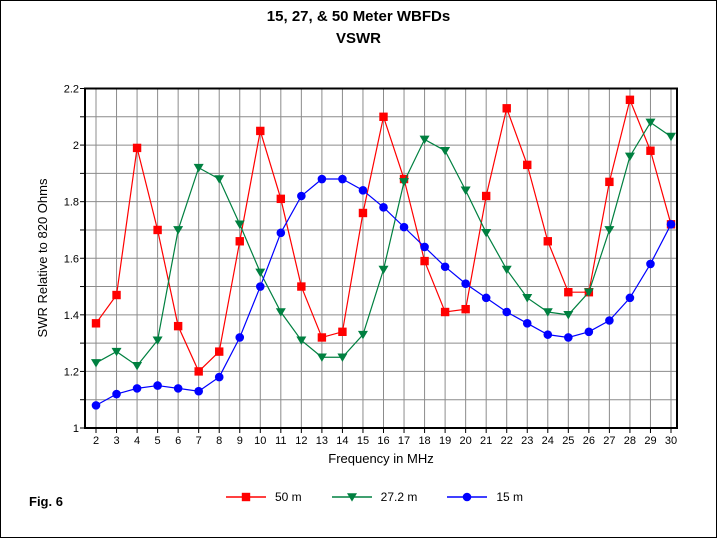 The width and height of the screenshot is (717, 538). What do you see at coordinates (322, 441) in the screenshot?
I see `x-tick-label: 13` at bounding box center [322, 441].